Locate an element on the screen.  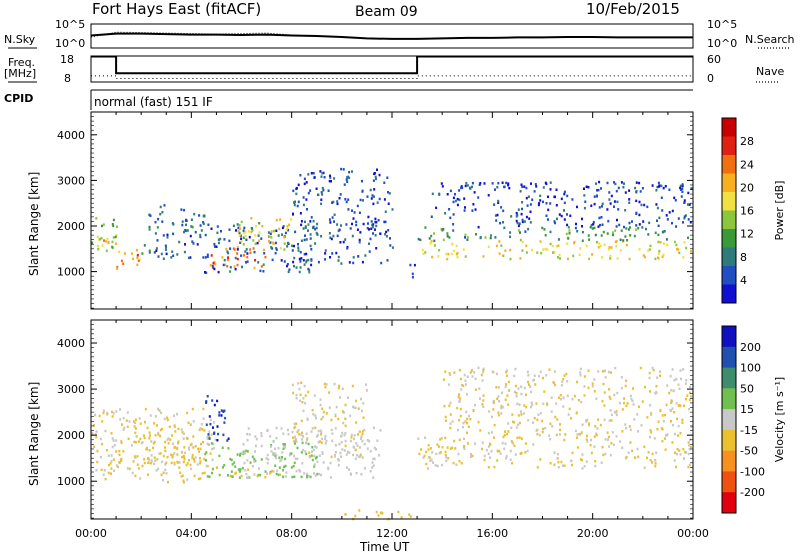
velocity-colorbar-tick: -100 is located at coordinates (752, 471).